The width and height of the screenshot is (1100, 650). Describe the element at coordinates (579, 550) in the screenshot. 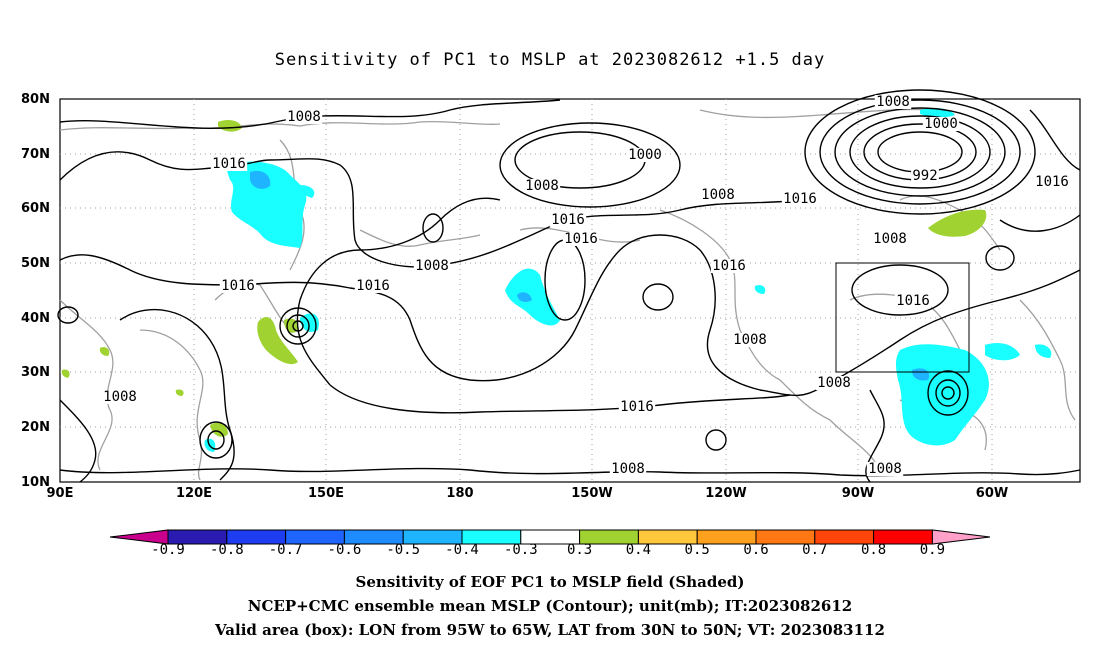

I see `colorbar-tick-label: 0.3` at that location.